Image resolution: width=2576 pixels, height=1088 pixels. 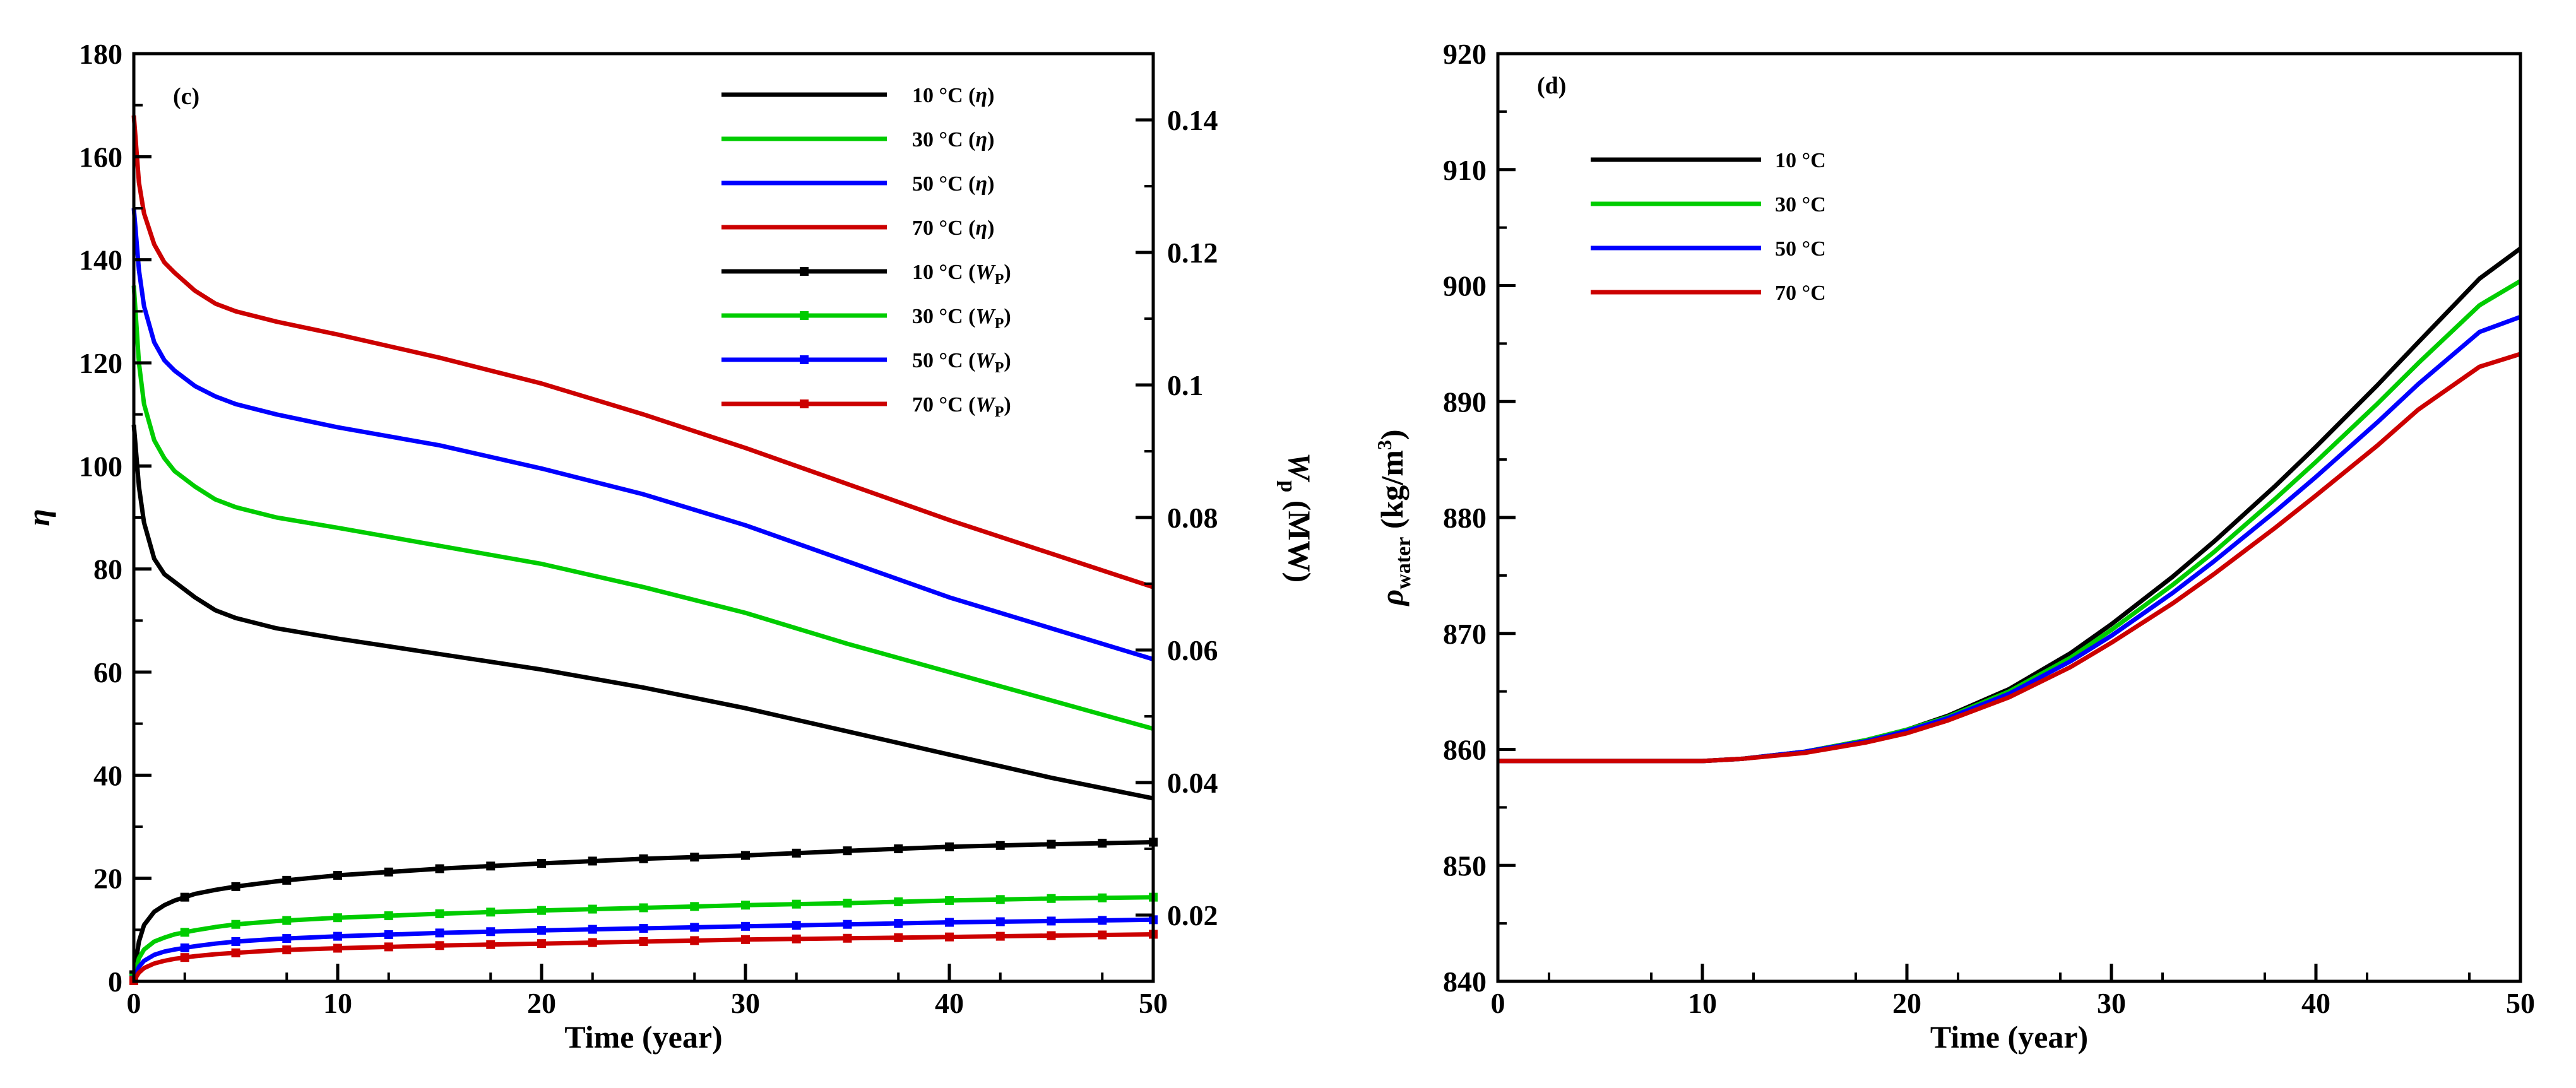 What do you see at coordinates (944, 139) in the screenshot?
I see `legend-label-text: 30 °C (` at bounding box center [944, 139].